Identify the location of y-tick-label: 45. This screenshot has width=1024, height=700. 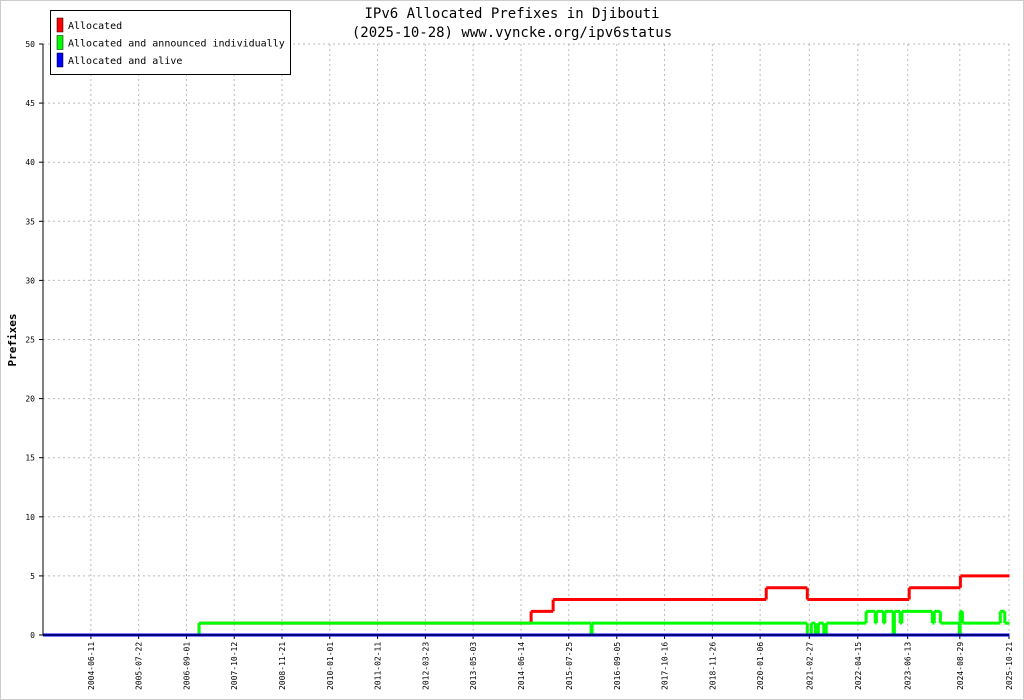
(30, 103).